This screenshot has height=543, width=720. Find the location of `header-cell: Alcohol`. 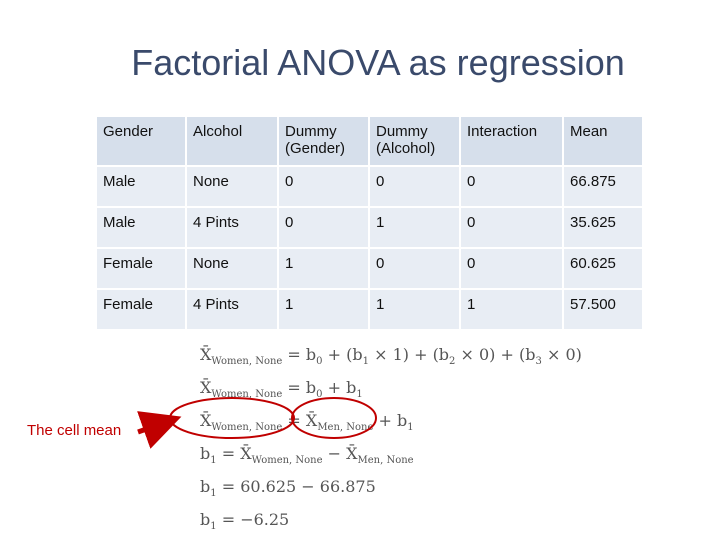

header-cell: Alcohol is located at coordinates (232, 141).